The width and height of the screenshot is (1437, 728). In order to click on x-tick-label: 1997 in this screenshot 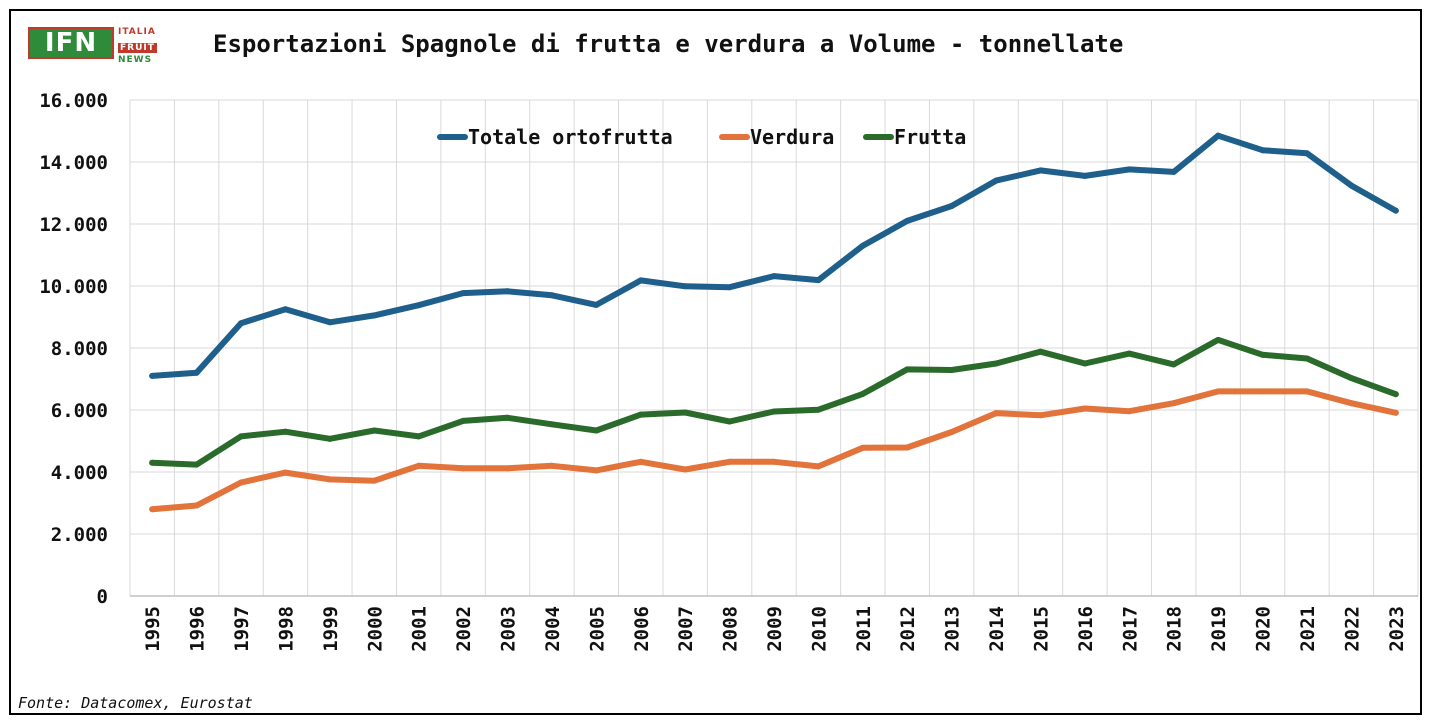, I will do `click(242, 629)`.